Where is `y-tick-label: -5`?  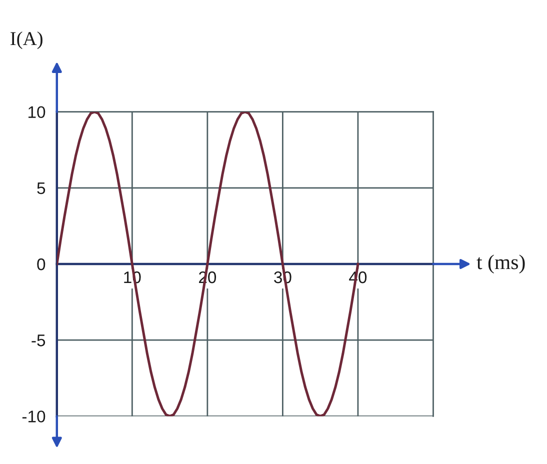
y-tick-label: -5 is located at coordinates (39, 340).